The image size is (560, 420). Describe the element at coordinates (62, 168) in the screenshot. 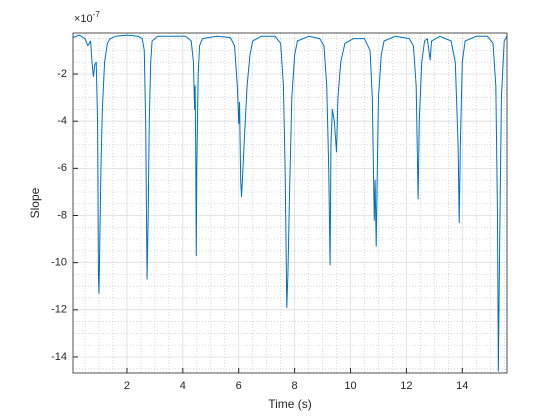

I see `y-tick-label: -6` at that location.